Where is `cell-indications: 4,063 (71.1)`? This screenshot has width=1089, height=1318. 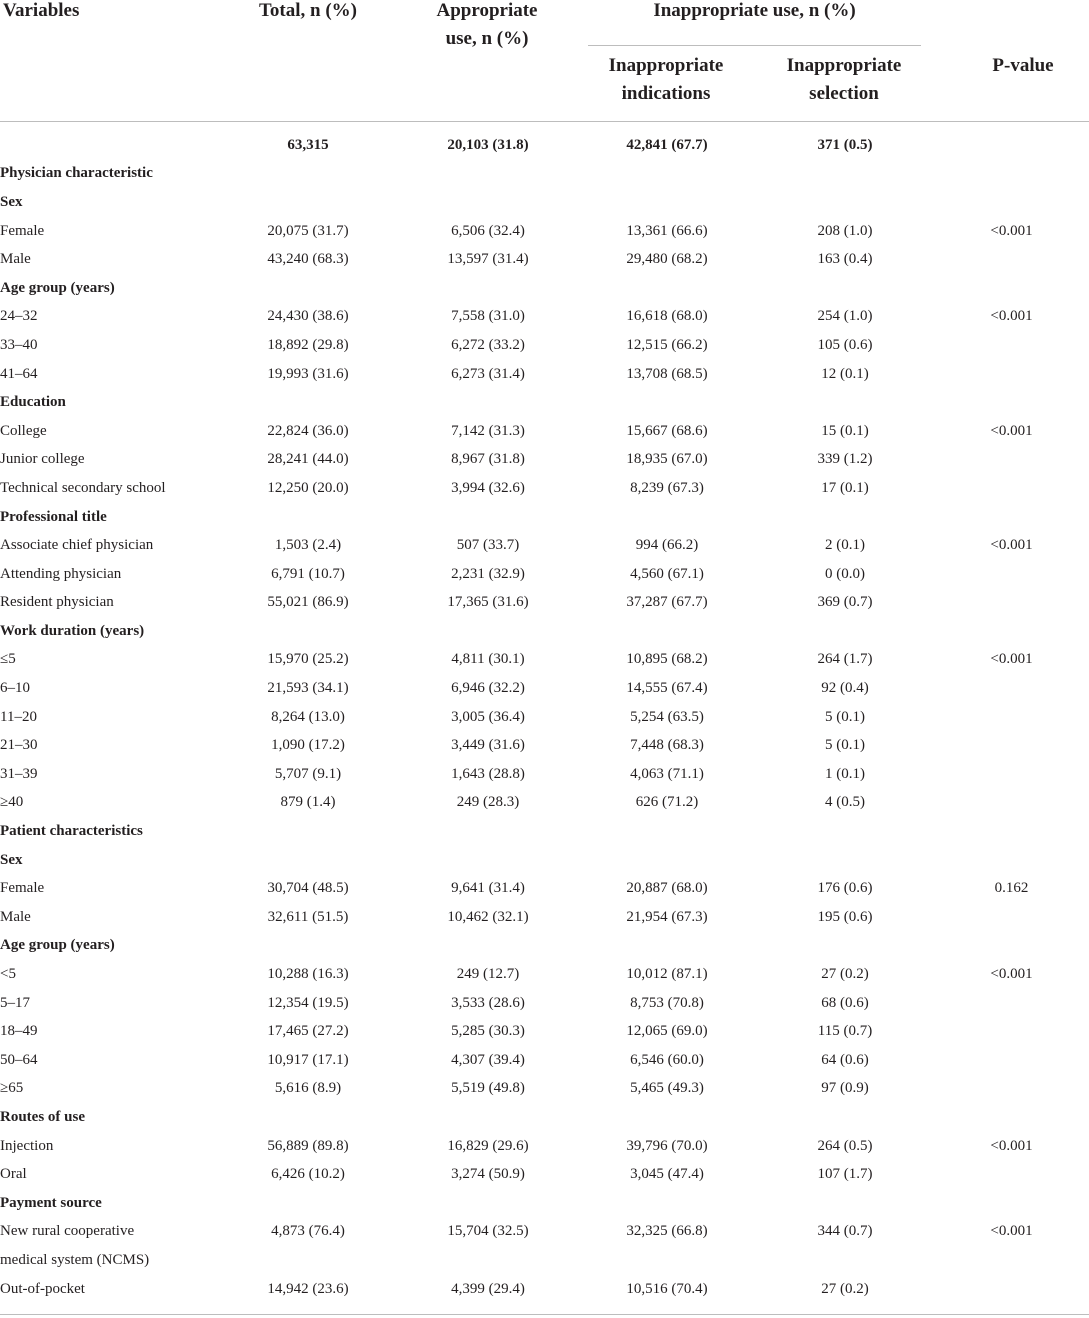
cell-indications: 4,063 (71.1) is located at coordinates (667, 773).